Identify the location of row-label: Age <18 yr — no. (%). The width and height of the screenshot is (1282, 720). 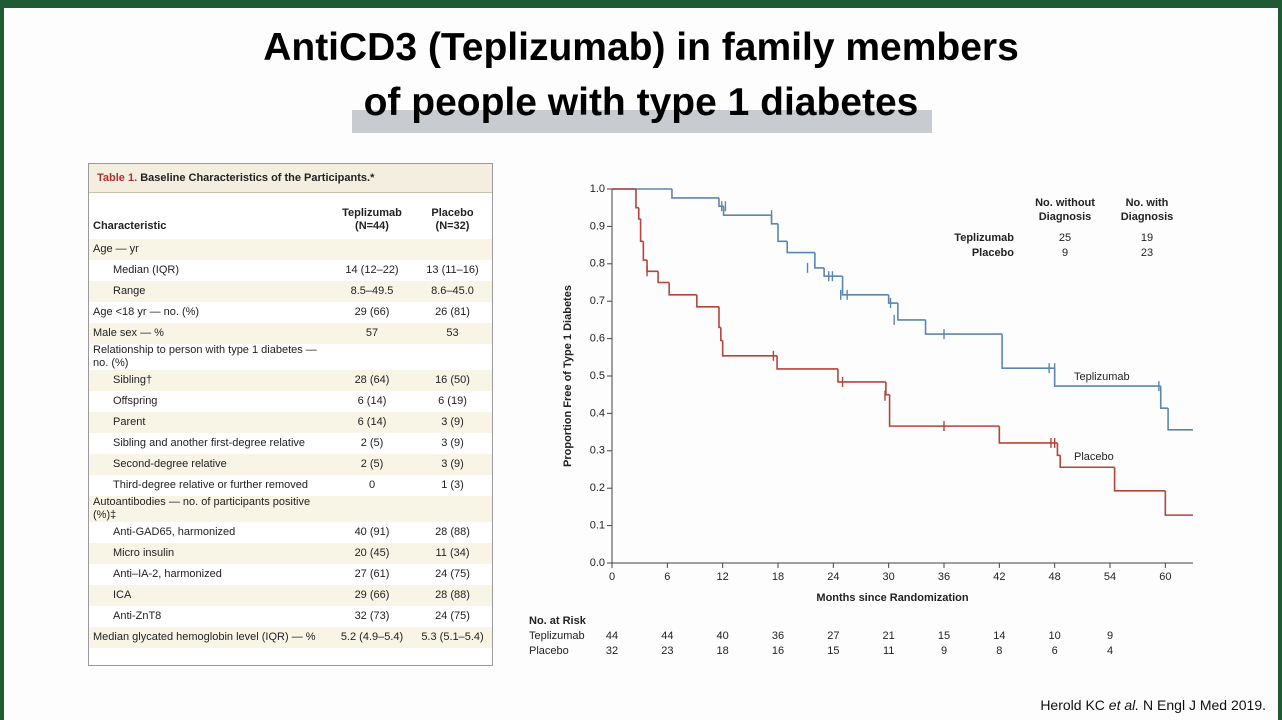
(146, 312).